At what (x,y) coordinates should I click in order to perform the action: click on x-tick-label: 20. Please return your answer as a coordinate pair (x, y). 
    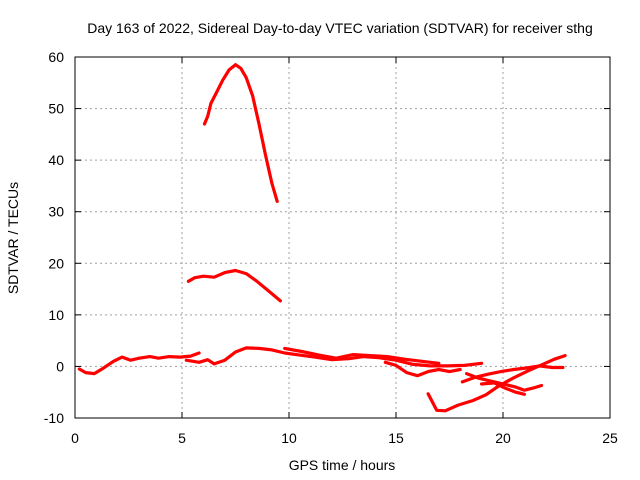
    Looking at the image, I should click on (503, 438).